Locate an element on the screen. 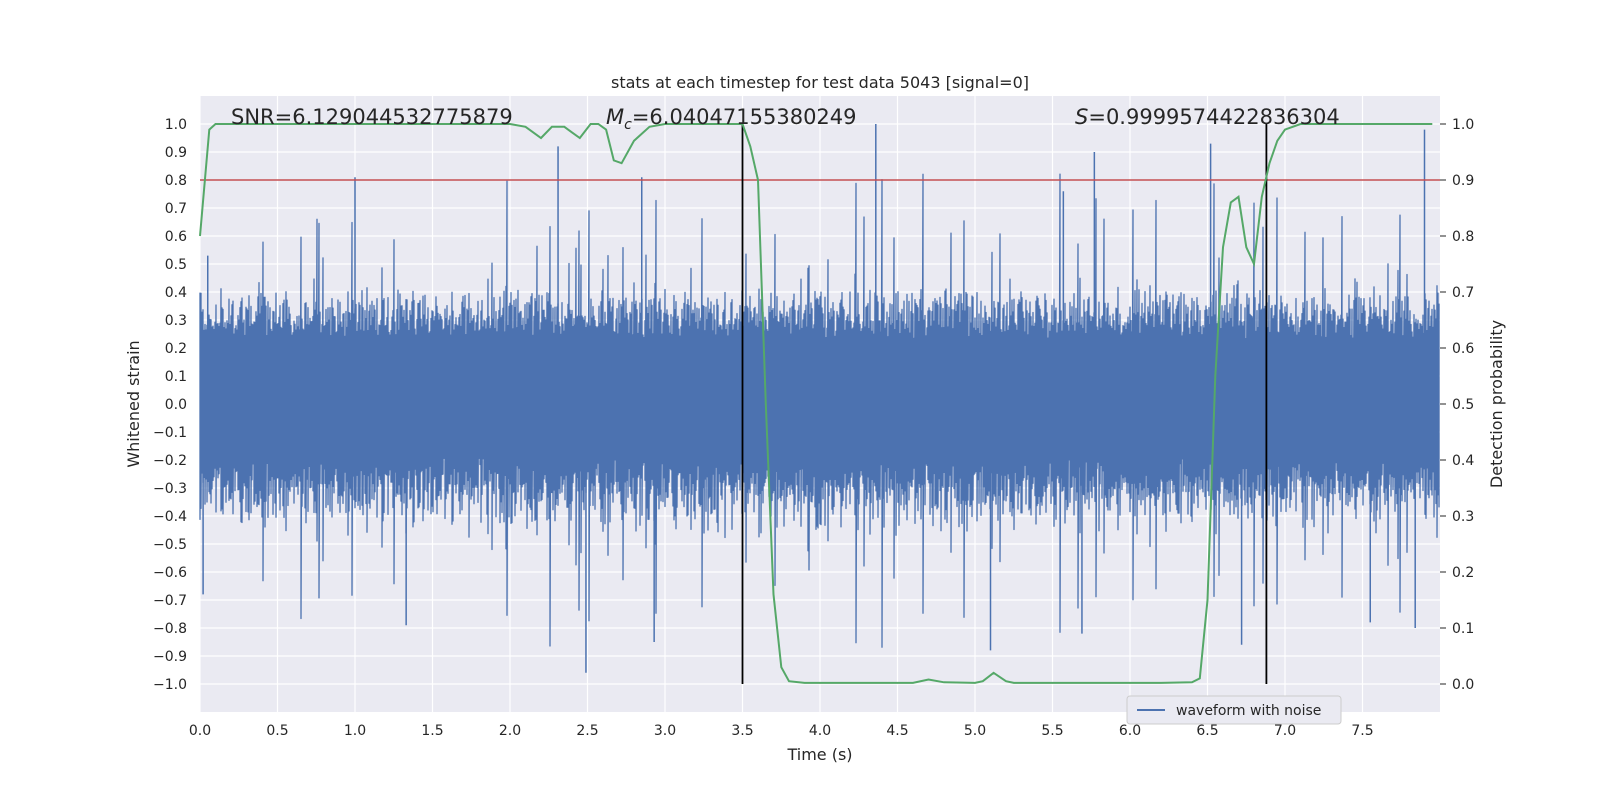  x-tick-label: 1.5 is located at coordinates (432, 731).